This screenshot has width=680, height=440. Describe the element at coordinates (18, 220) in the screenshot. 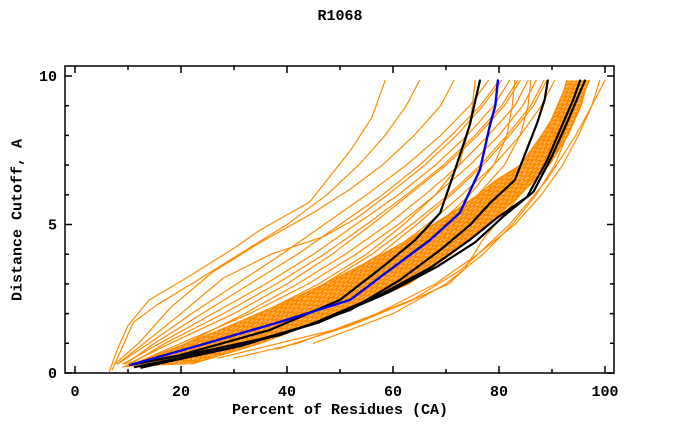

I see `y-axis-label: Distance Cutoff, A` at that location.